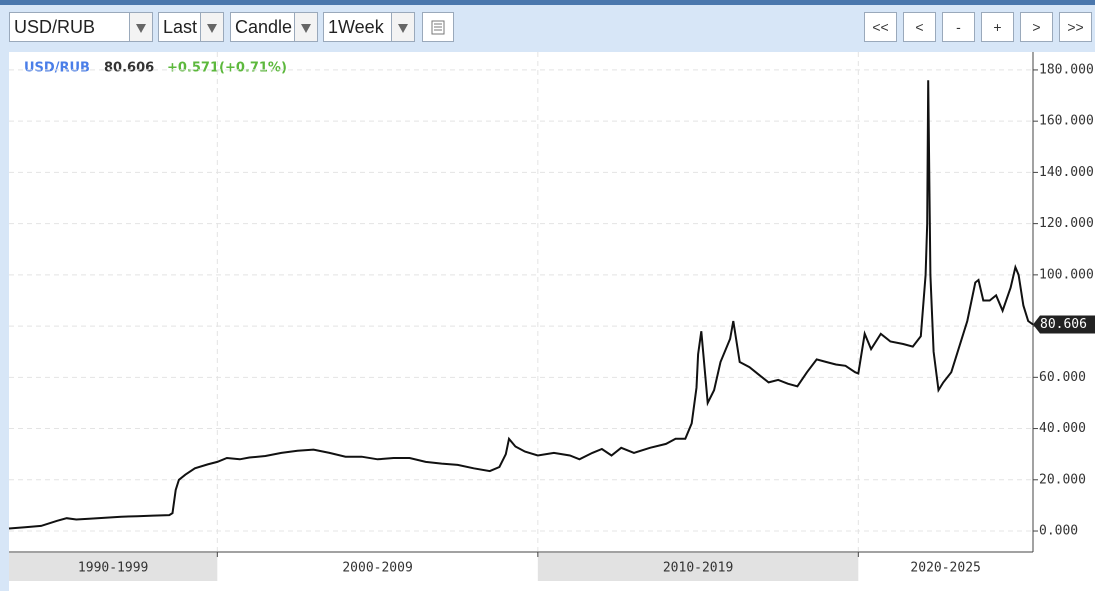  Describe the element at coordinates (1066, 69) in the screenshot. I see `y-tick-label: 180.000` at that location.